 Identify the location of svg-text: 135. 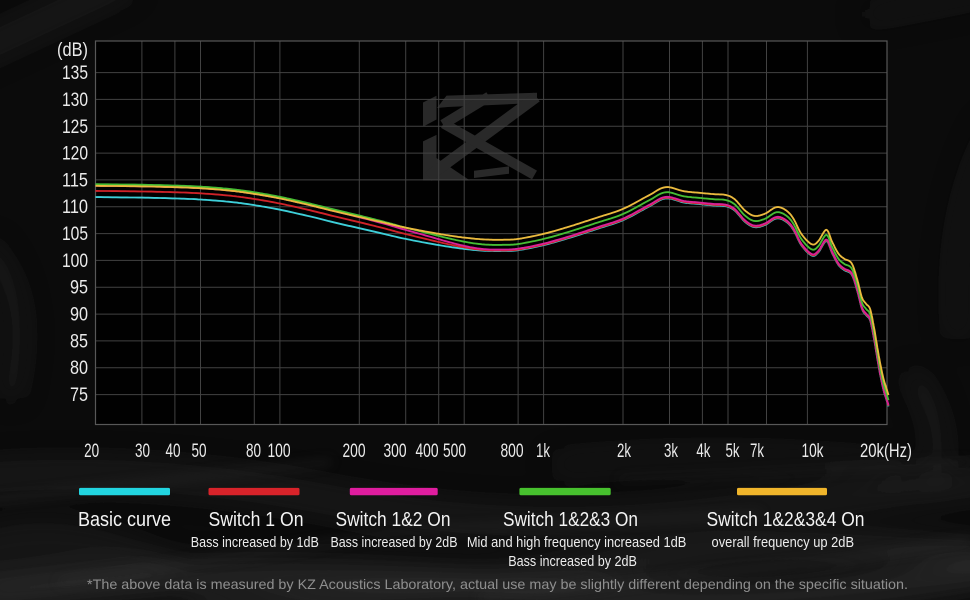
(75, 73).